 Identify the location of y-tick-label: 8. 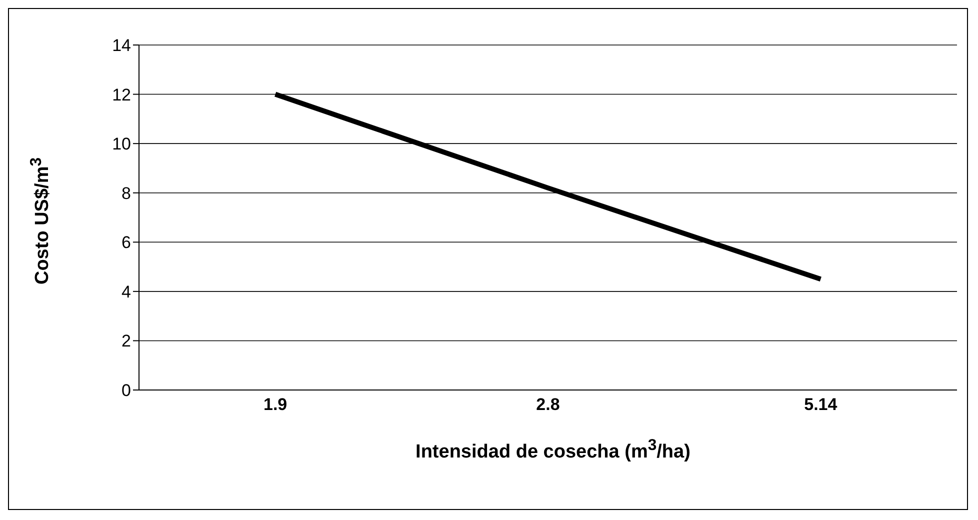
(126, 193).